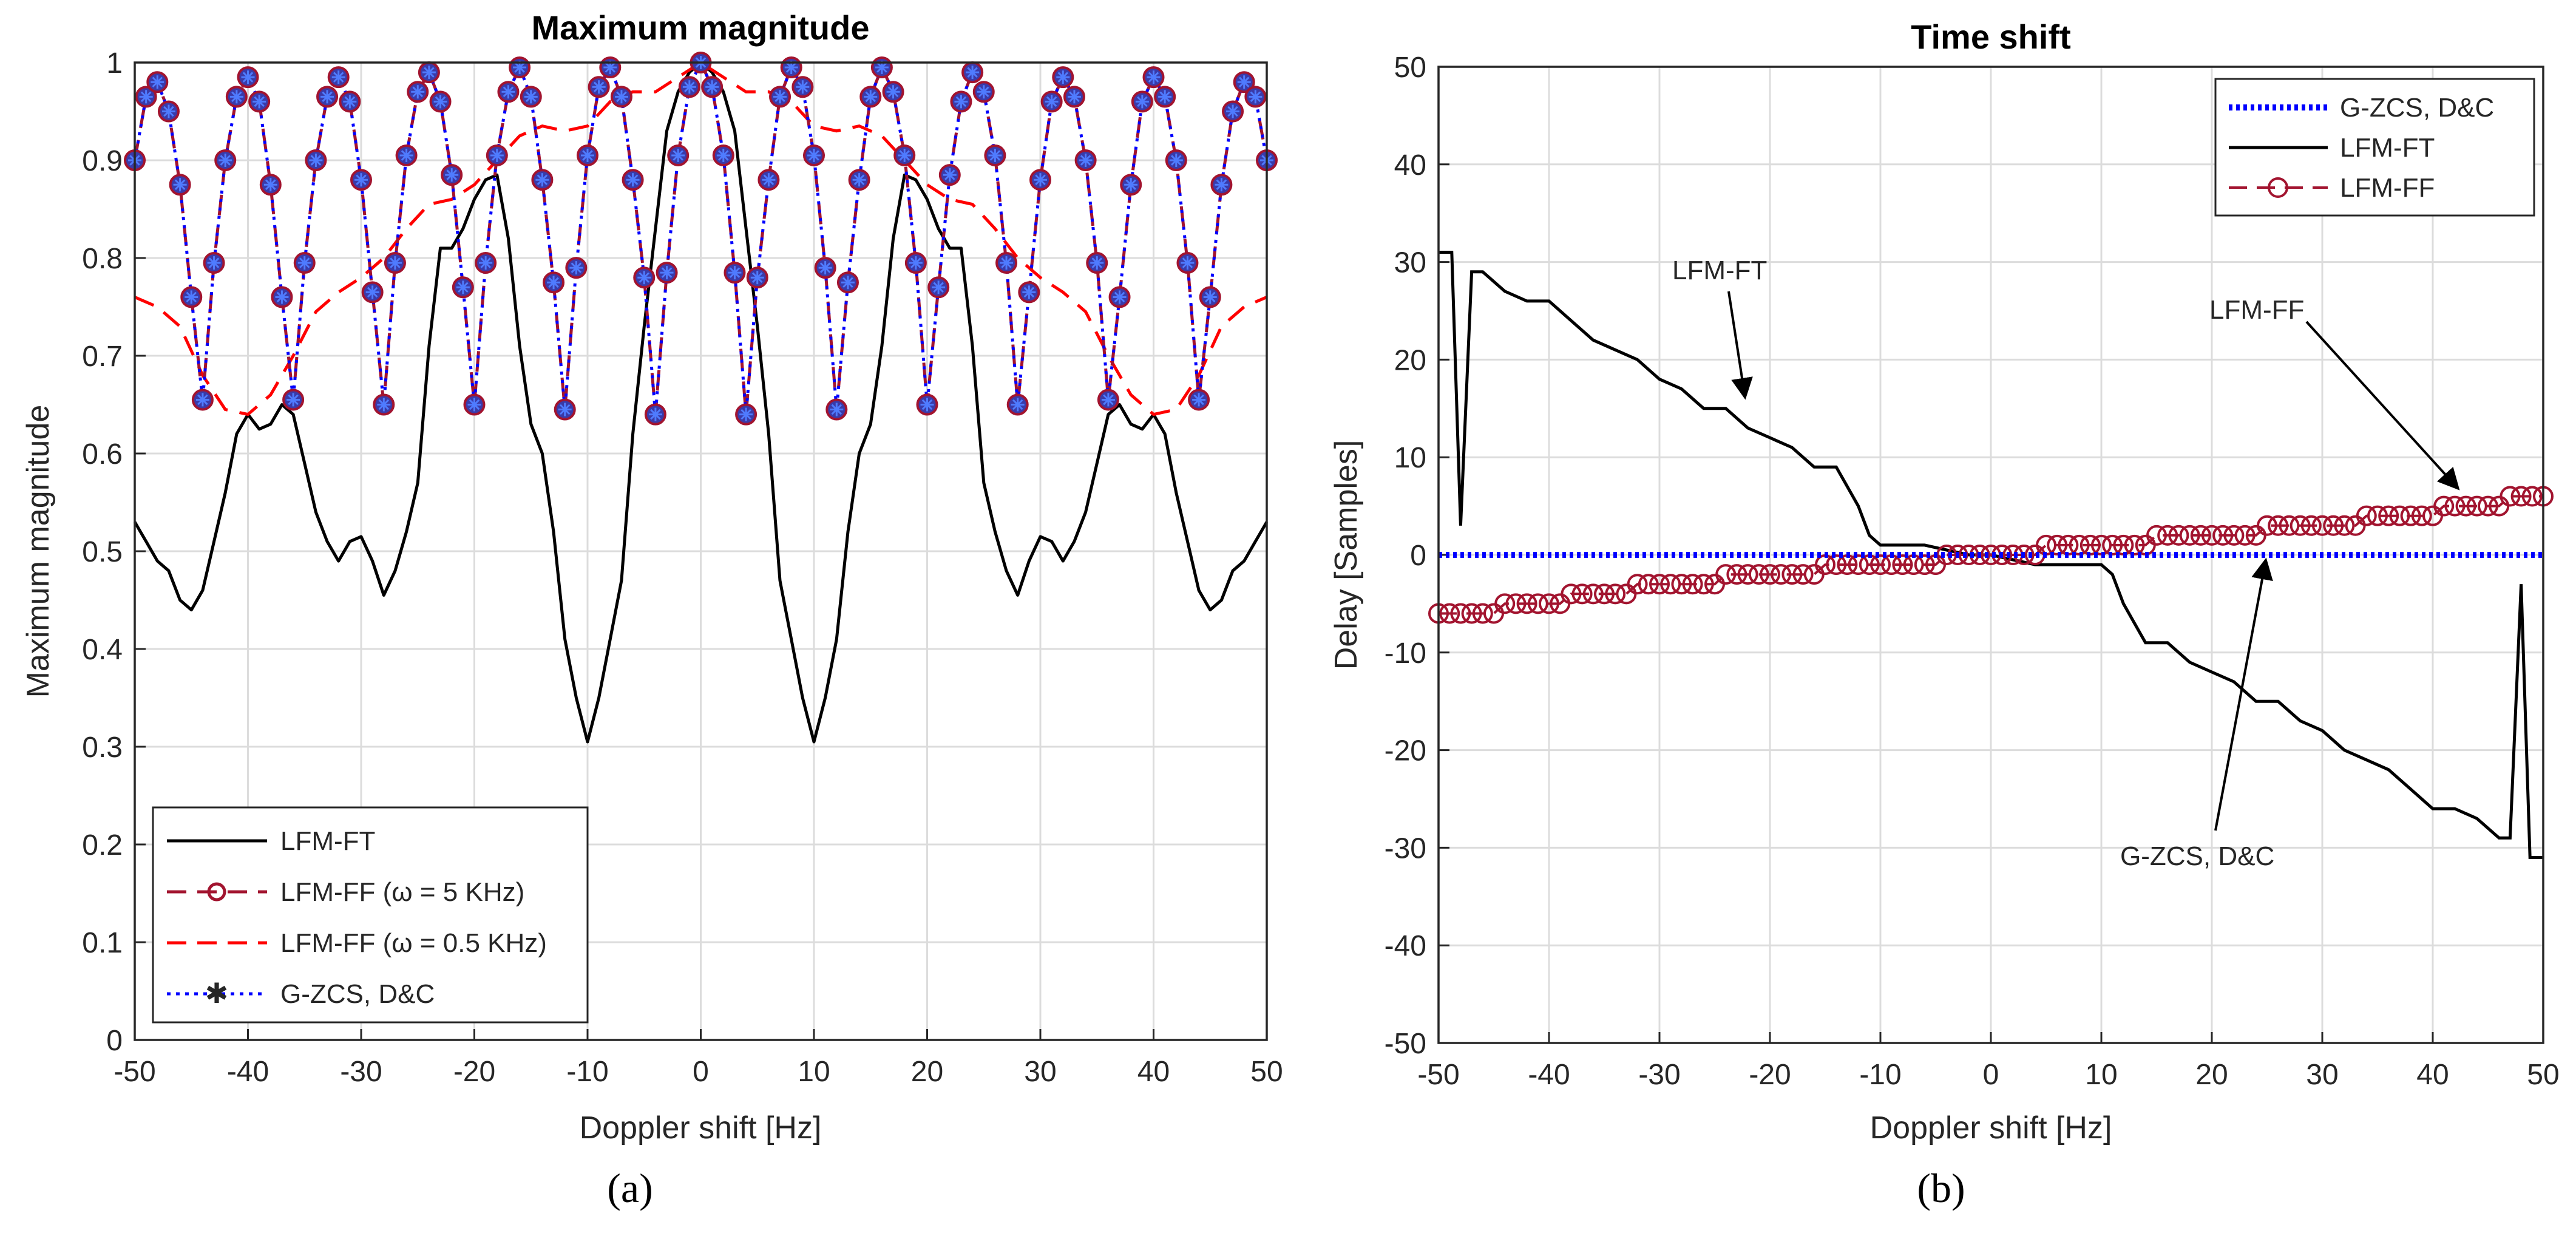  Describe the element at coordinates (345, 892) in the screenshot. I see `legend-entry-lfm-ff-5khz: LFM-FF (ω = 5 KHz)` at that location.